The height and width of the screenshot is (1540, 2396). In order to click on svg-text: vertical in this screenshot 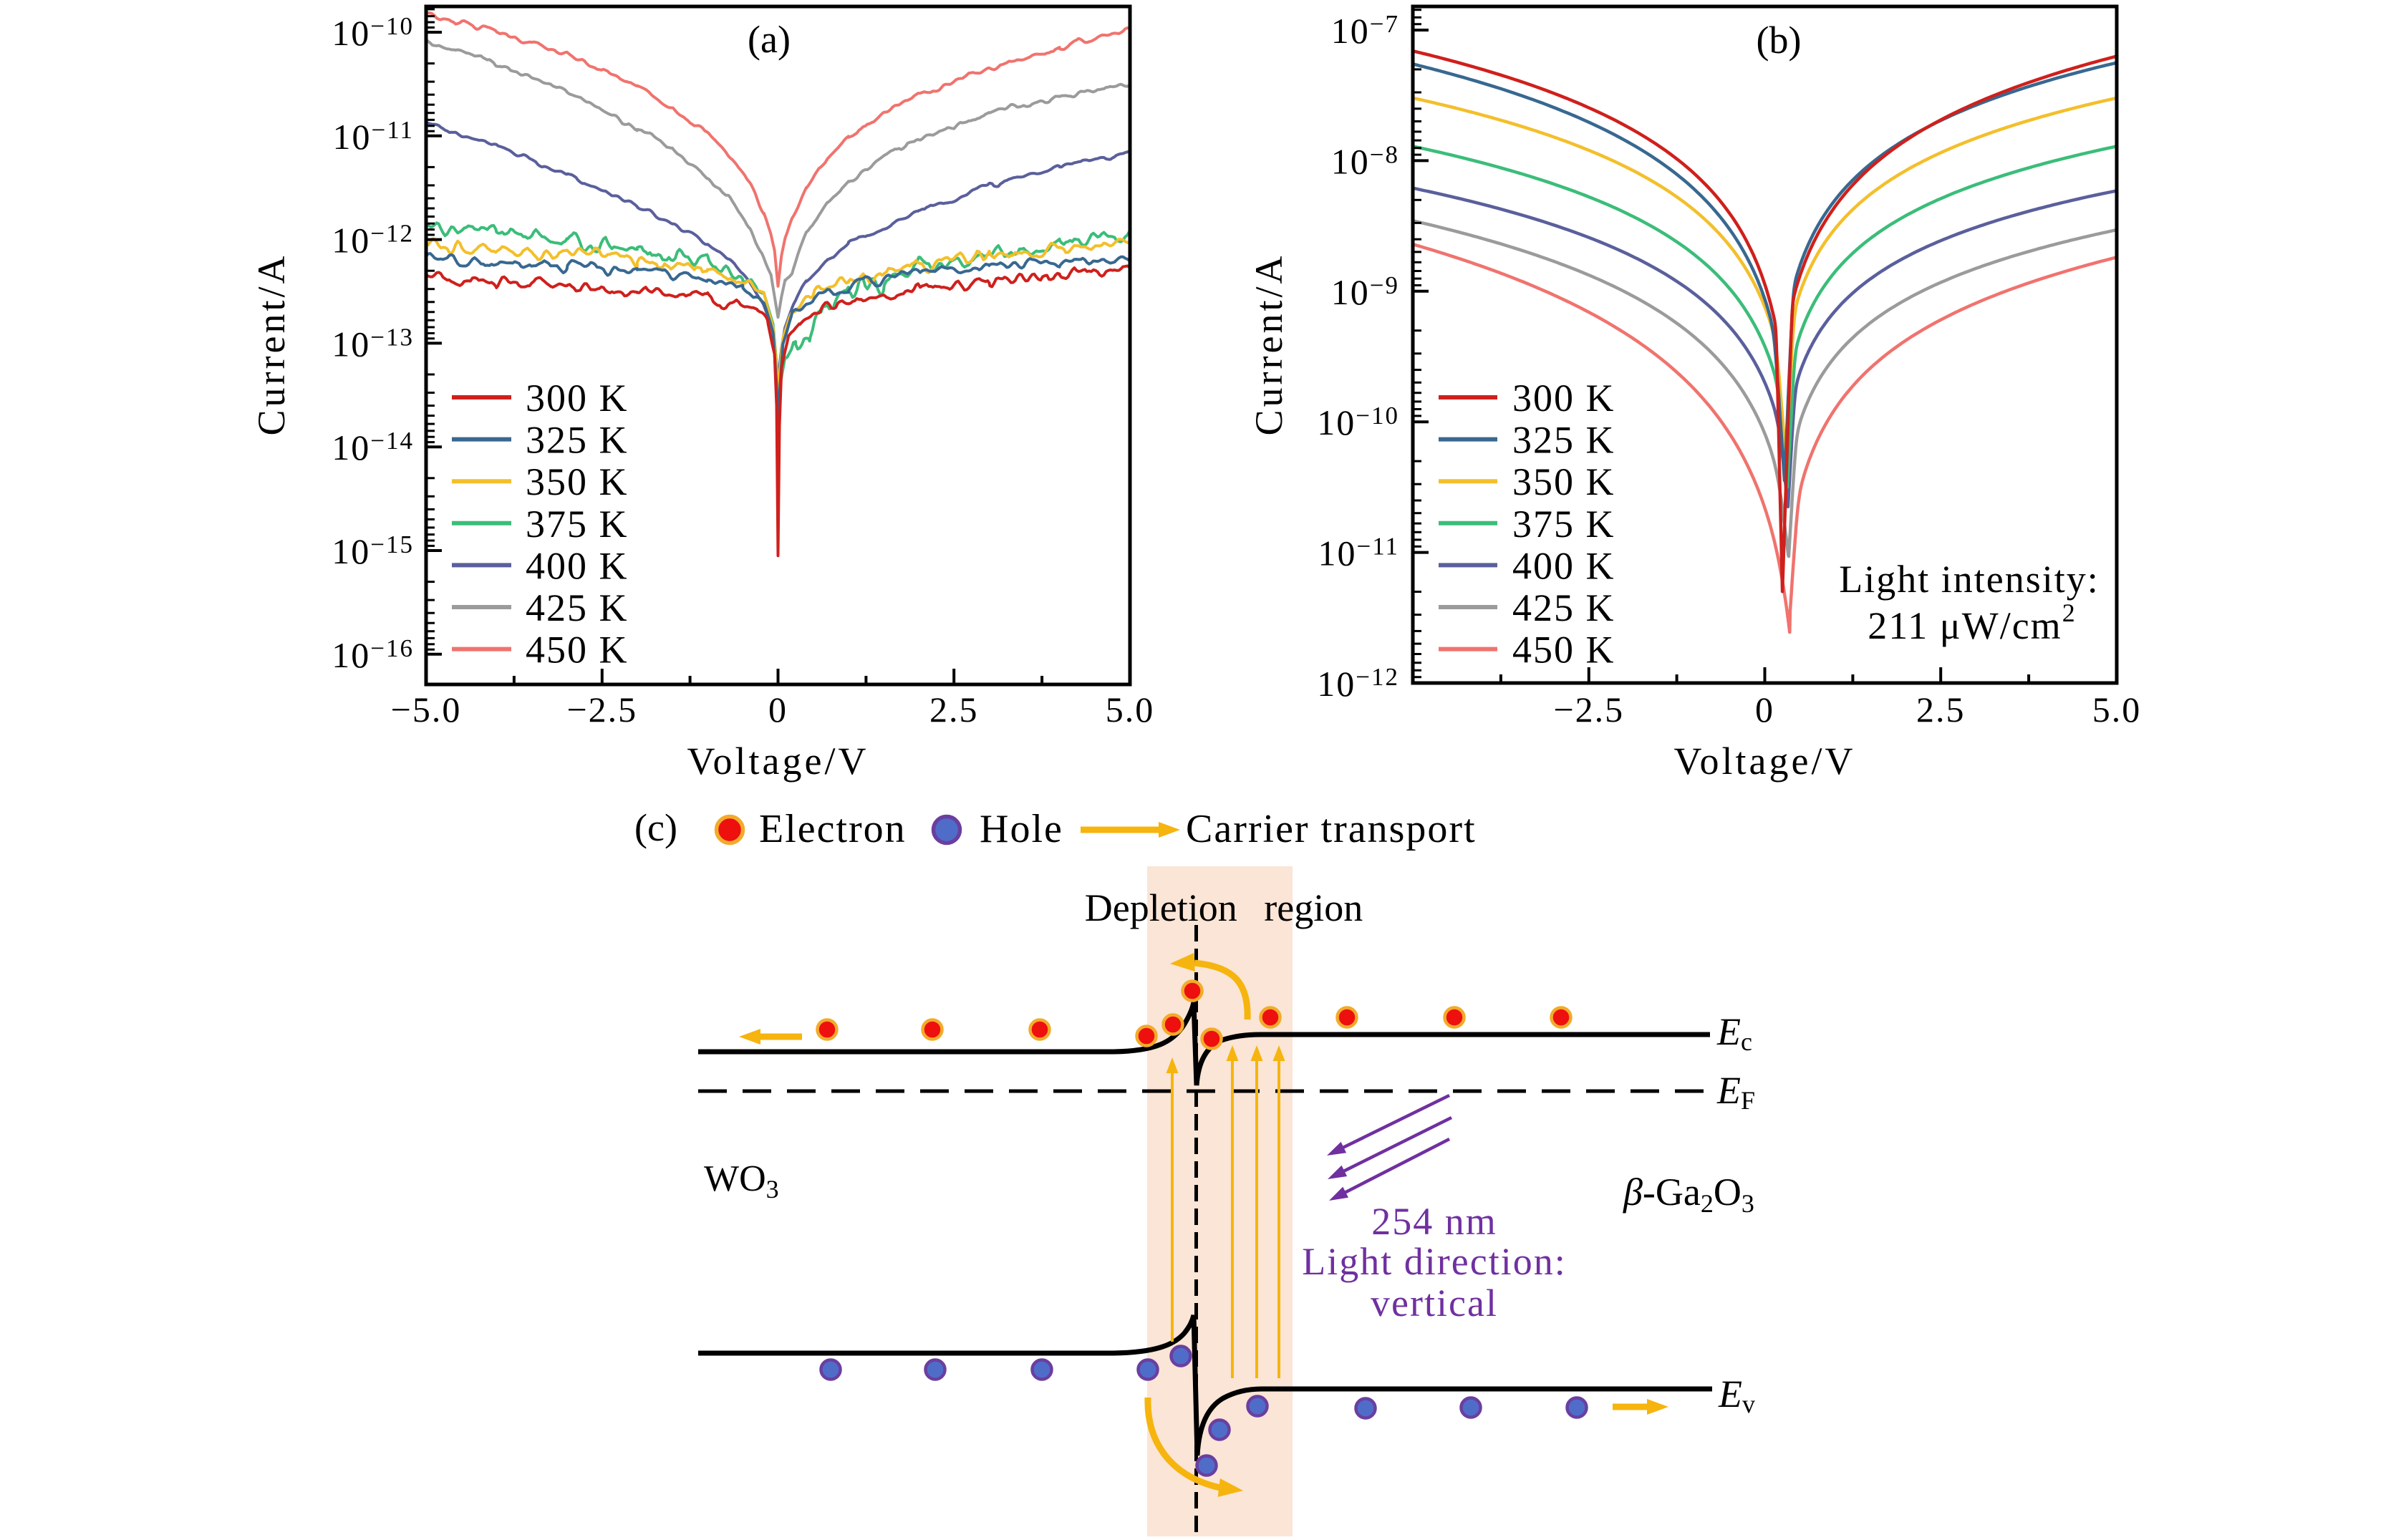, I will do `click(1434, 1304)`.